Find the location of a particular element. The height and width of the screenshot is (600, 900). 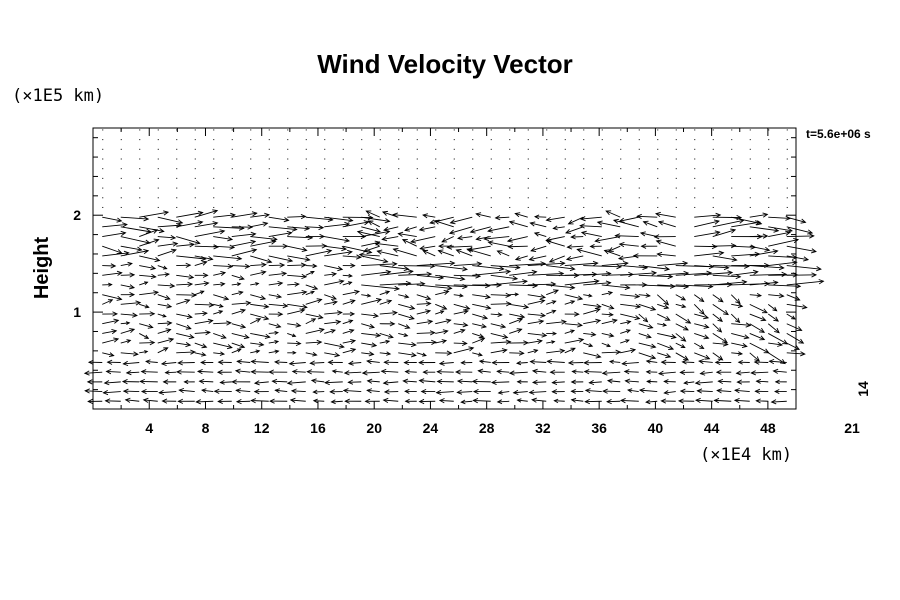

y-tick-label: 1 is located at coordinates (77, 312).